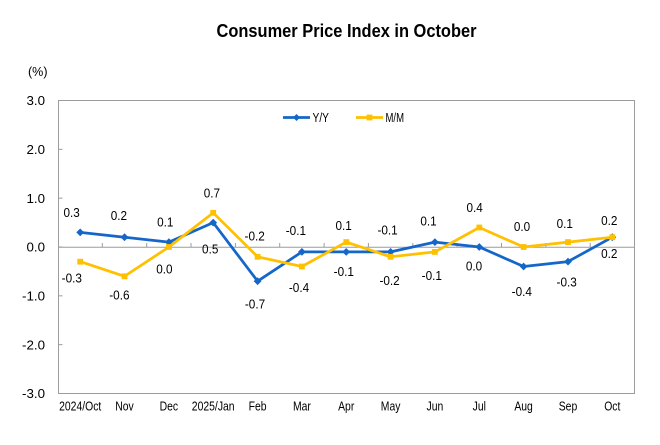 Image resolution: width=660 pixels, height=445 pixels. What do you see at coordinates (321, 117) in the screenshot?
I see `svg-text: Y/Y` at bounding box center [321, 117].